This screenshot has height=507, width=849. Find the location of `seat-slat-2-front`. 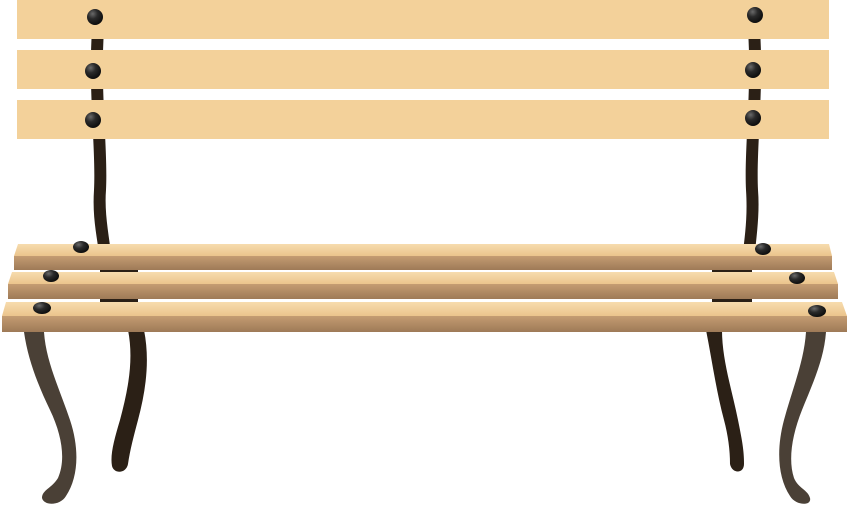

seat-slat-2-front is located at coordinates (423, 291).